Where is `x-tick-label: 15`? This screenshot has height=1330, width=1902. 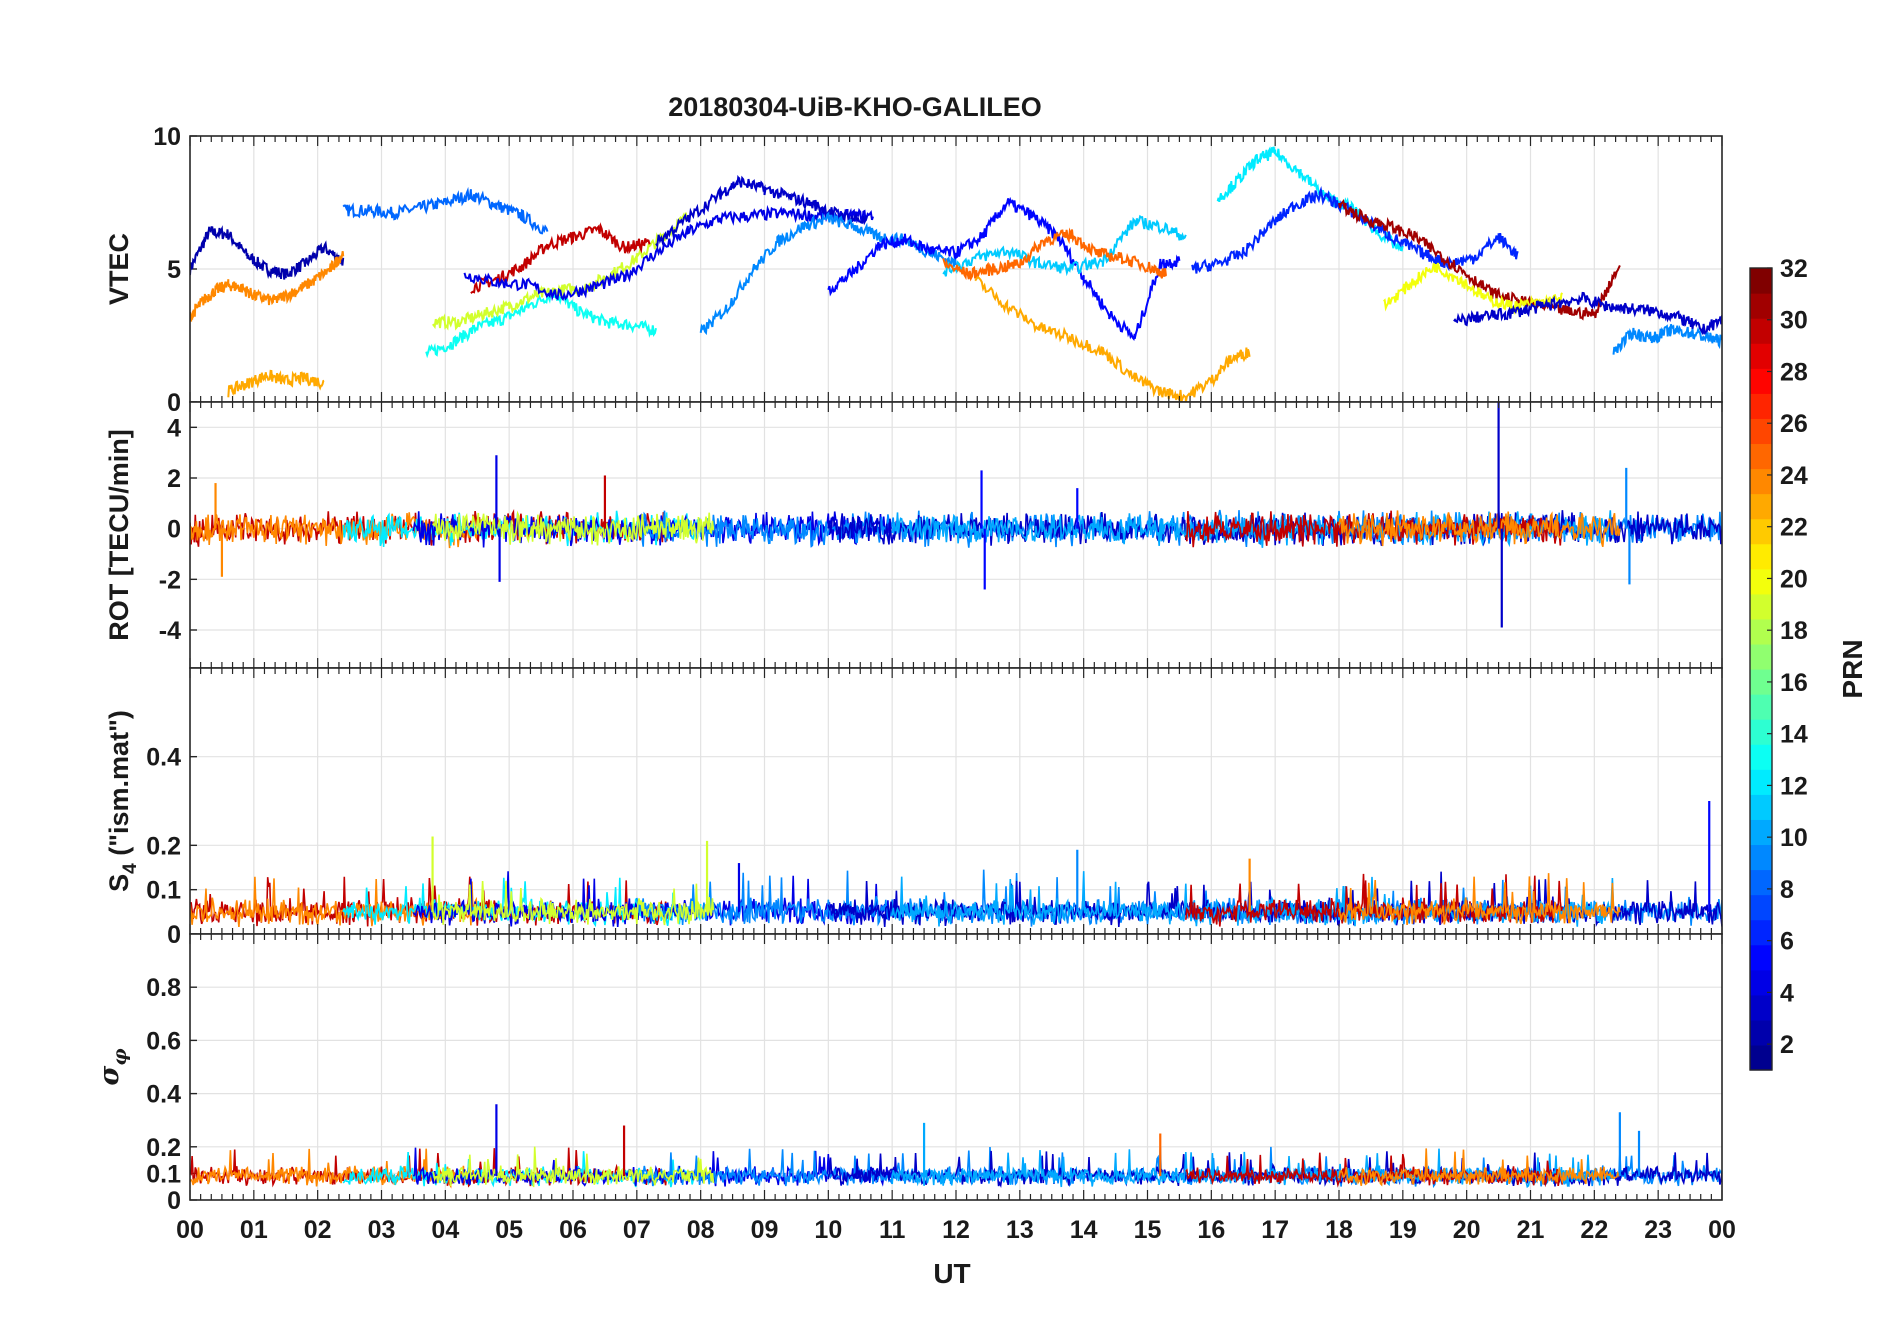 x-tick-label: 15 is located at coordinates (1148, 1230).